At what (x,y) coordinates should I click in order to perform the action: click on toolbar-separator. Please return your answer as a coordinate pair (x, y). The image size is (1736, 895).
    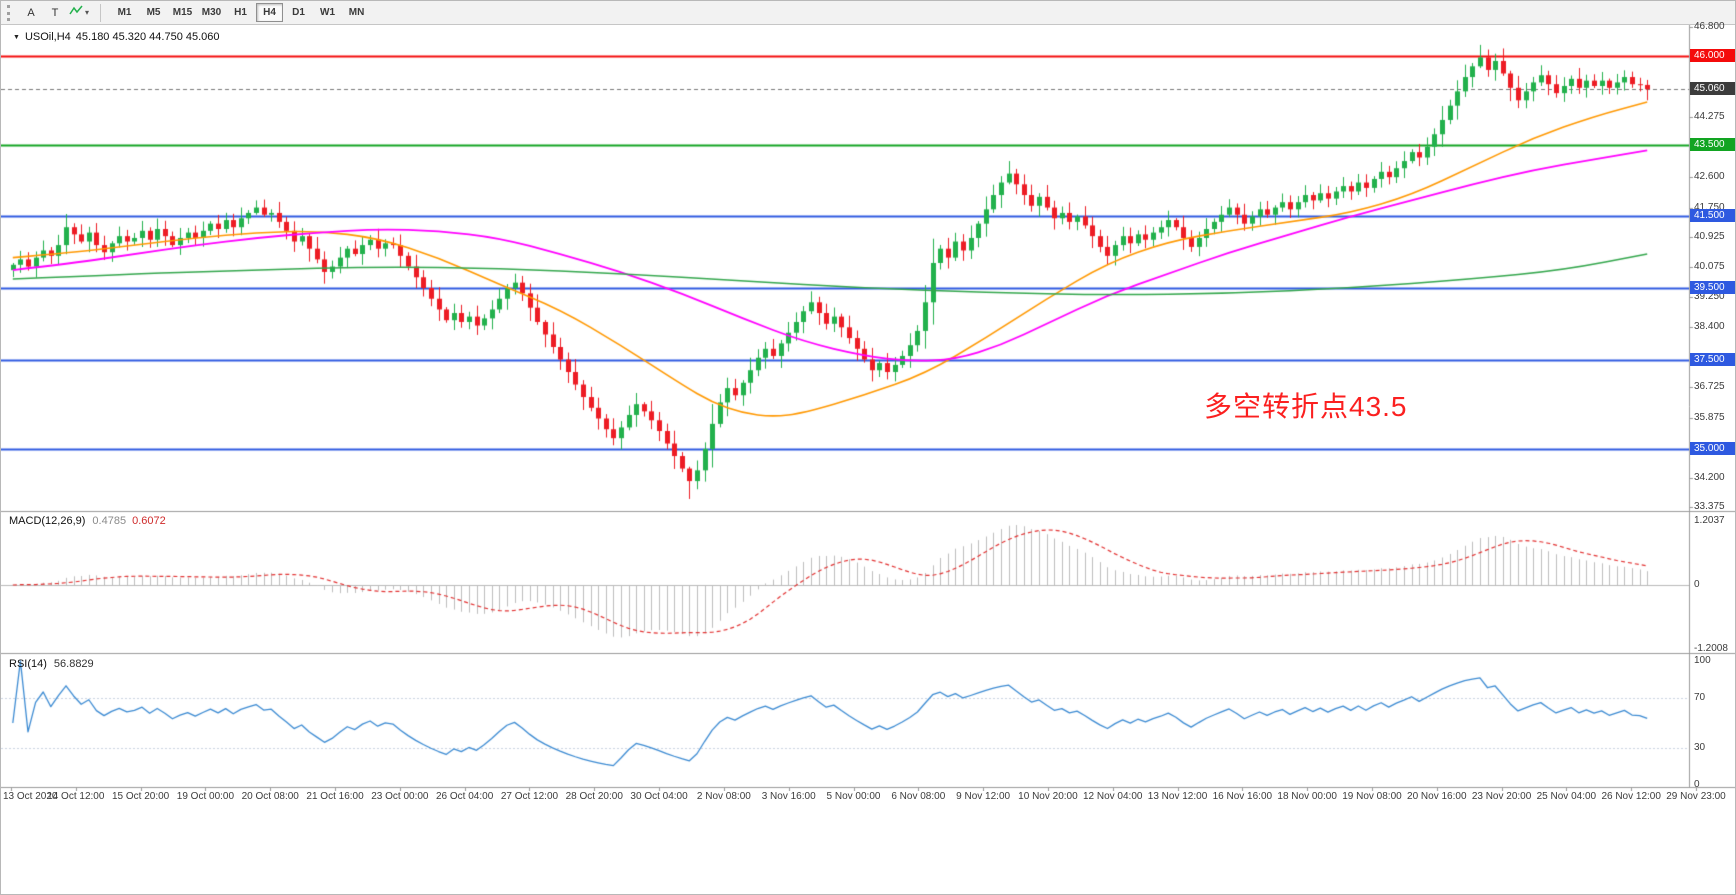
    Looking at the image, I should click on (101, 12).